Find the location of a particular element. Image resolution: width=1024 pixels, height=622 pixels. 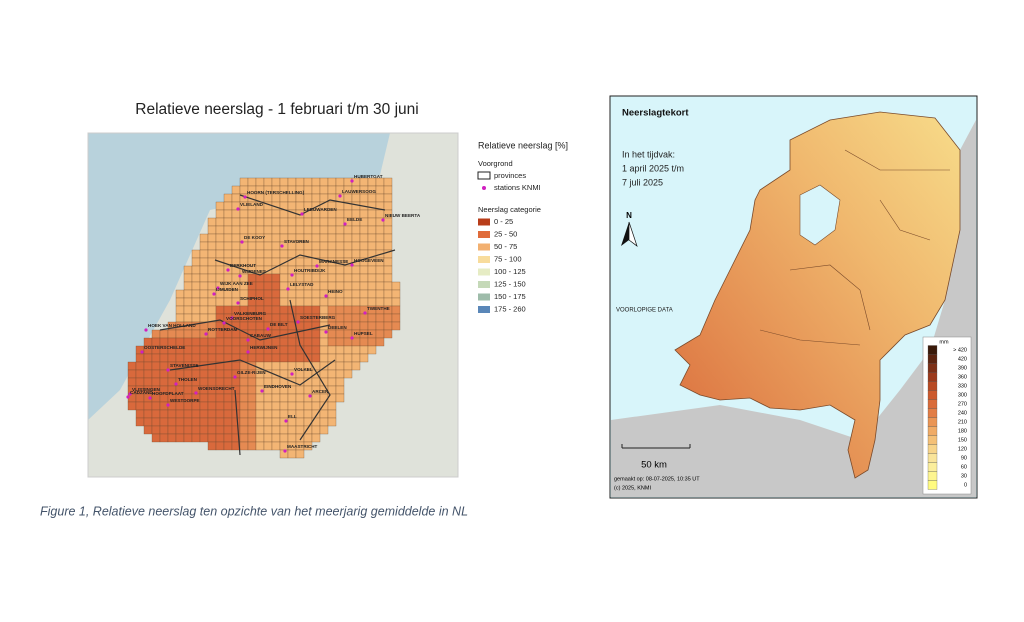

station-label: VLISSINGEN is located at coordinates (146, 389).